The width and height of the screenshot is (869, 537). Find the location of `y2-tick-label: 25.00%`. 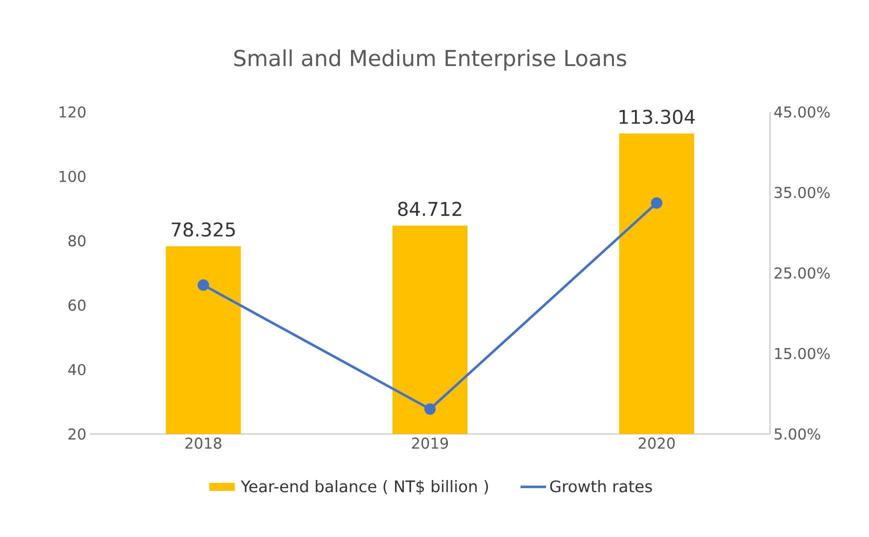

y2-tick-label: 25.00% is located at coordinates (802, 273).